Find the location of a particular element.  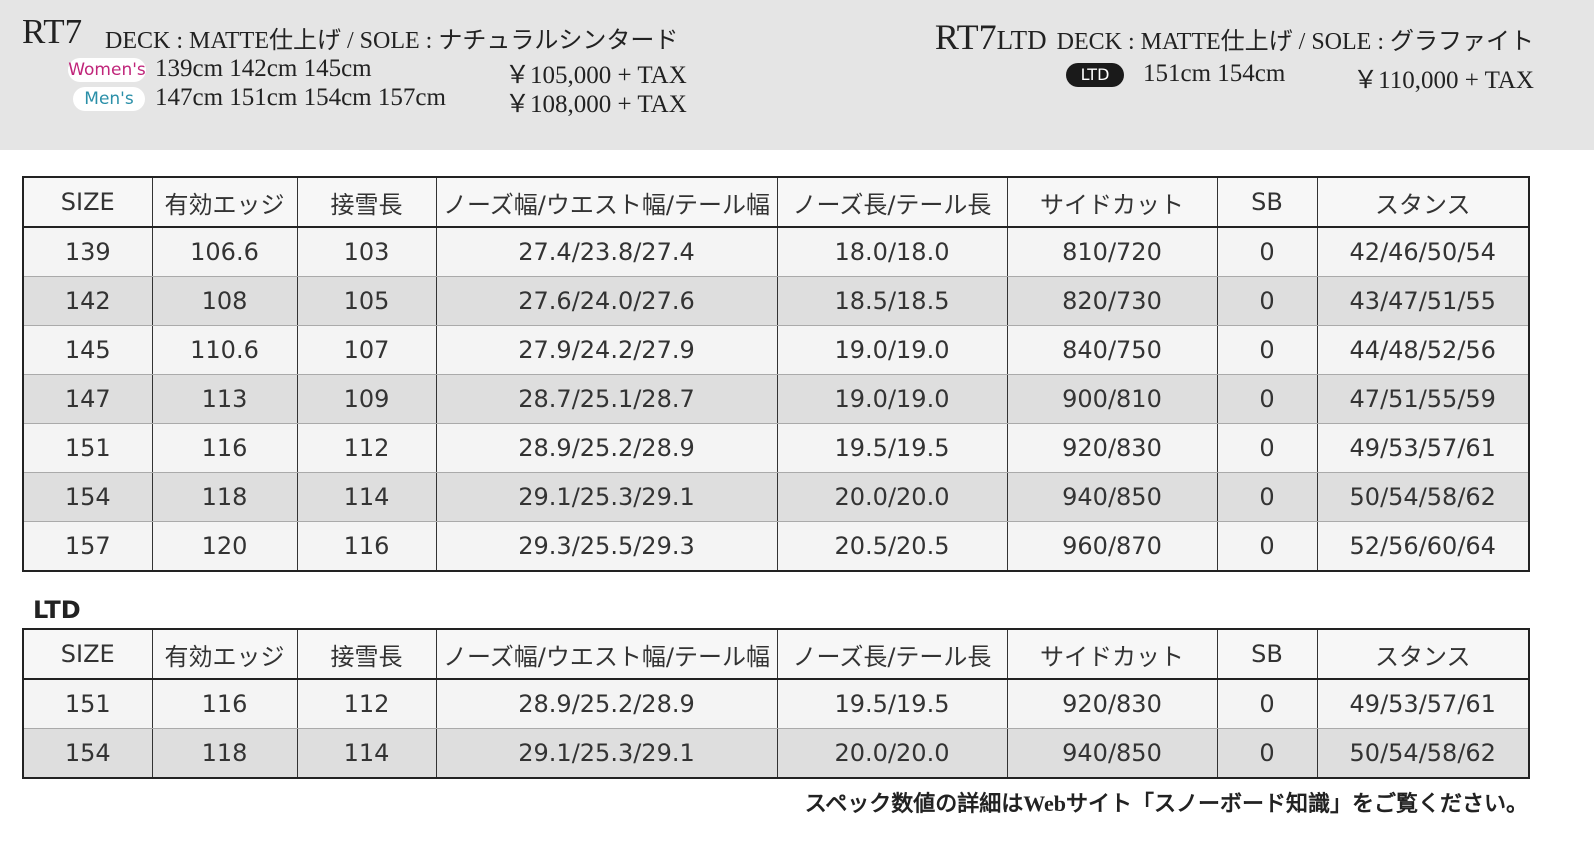

column-header: ノーズ長/テール長 is located at coordinates (891, 654).